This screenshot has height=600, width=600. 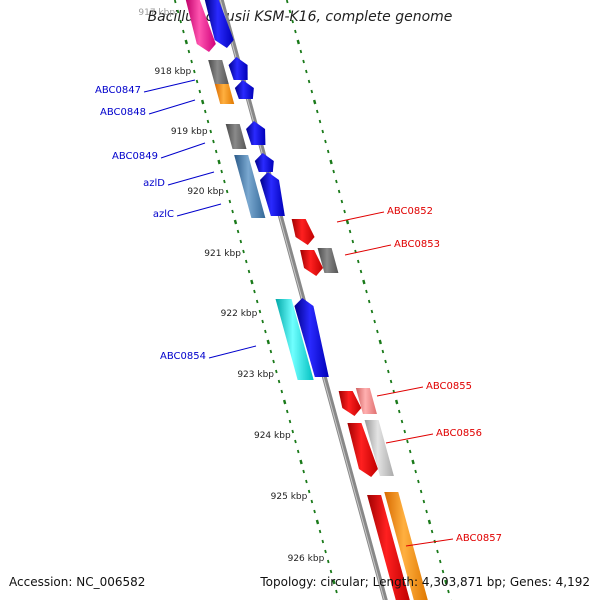 I want to click on reverse-gene-label: ABC0852, so click(x=410, y=211).